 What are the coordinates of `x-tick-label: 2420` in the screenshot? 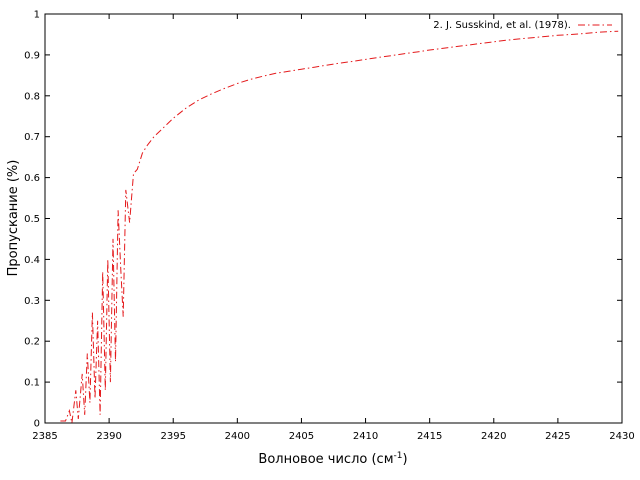 It's located at (493, 436).